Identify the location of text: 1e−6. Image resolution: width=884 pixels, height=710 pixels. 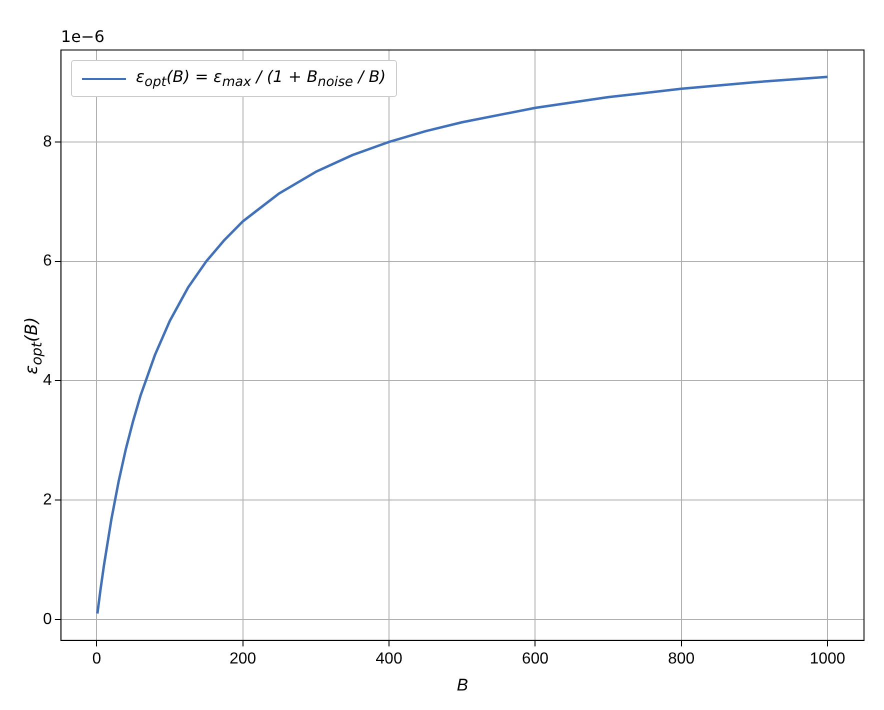
(82, 36).